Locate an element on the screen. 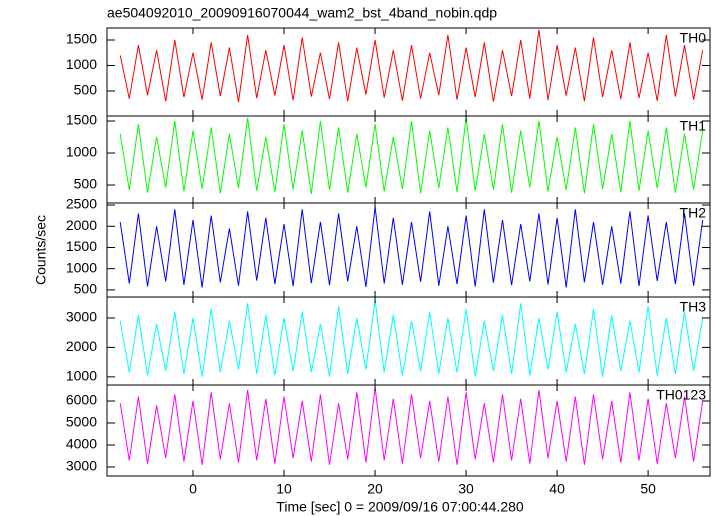  y-axis-label: Counts/sec is located at coordinates (41, 250).